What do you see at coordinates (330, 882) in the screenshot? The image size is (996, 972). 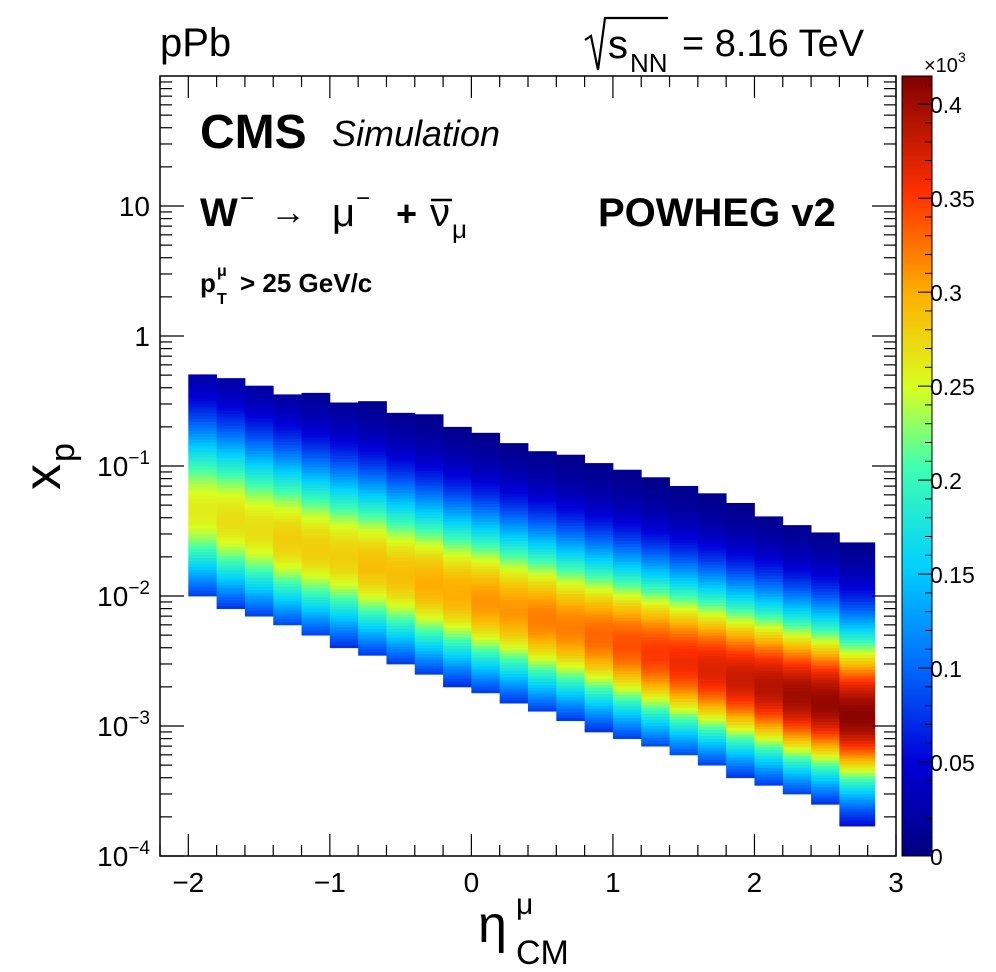 I see `x-tick-label: −1` at bounding box center [330, 882].